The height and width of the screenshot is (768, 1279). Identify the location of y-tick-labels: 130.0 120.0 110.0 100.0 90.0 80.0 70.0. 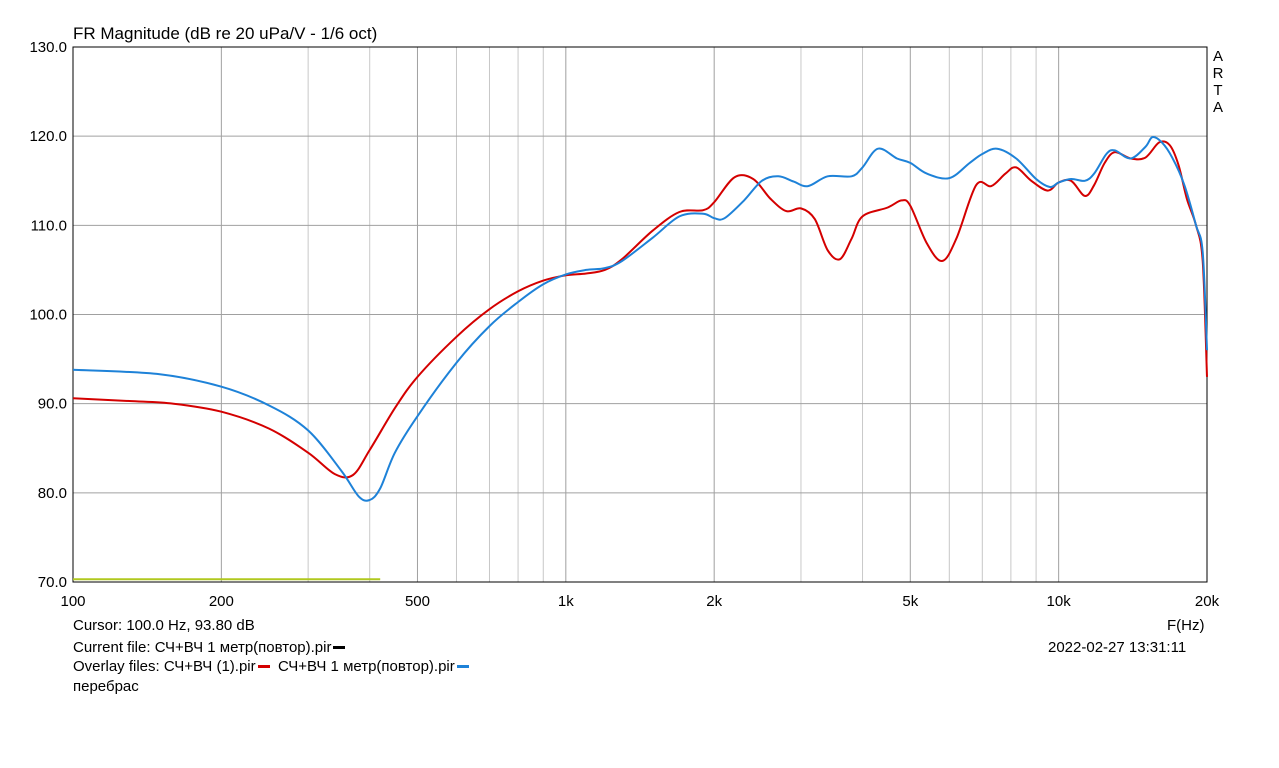
(48, 315).